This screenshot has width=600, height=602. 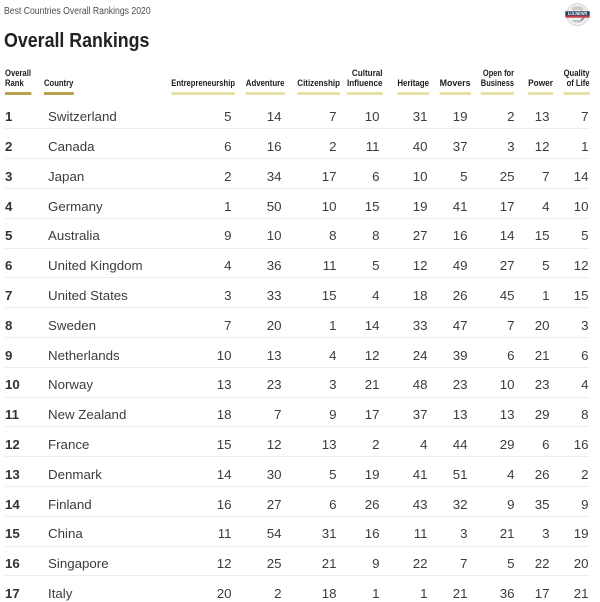 I want to click on svg-text: U.S.NEWS, so click(x=578, y=12).